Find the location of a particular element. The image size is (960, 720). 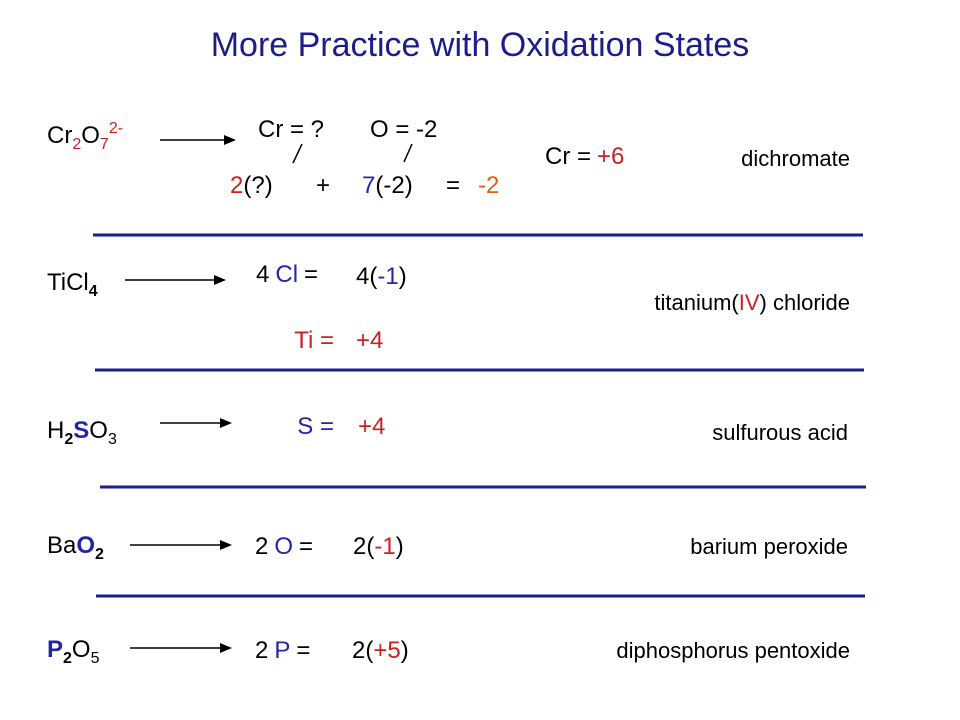

f: Cr is located at coordinates (59, 135).